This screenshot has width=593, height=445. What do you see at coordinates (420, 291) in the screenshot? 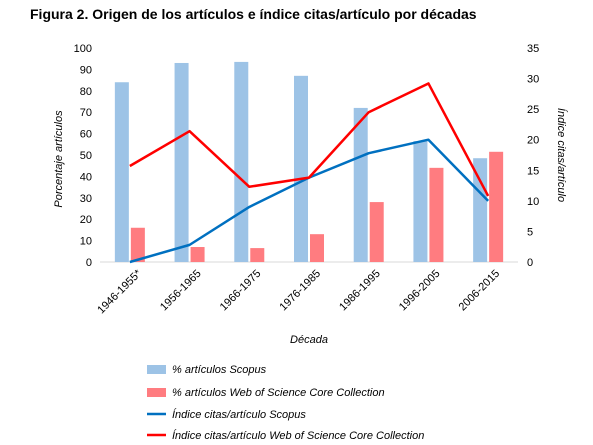
I see `x-tick-label: 1996-2005` at bounding box center [420, 291].